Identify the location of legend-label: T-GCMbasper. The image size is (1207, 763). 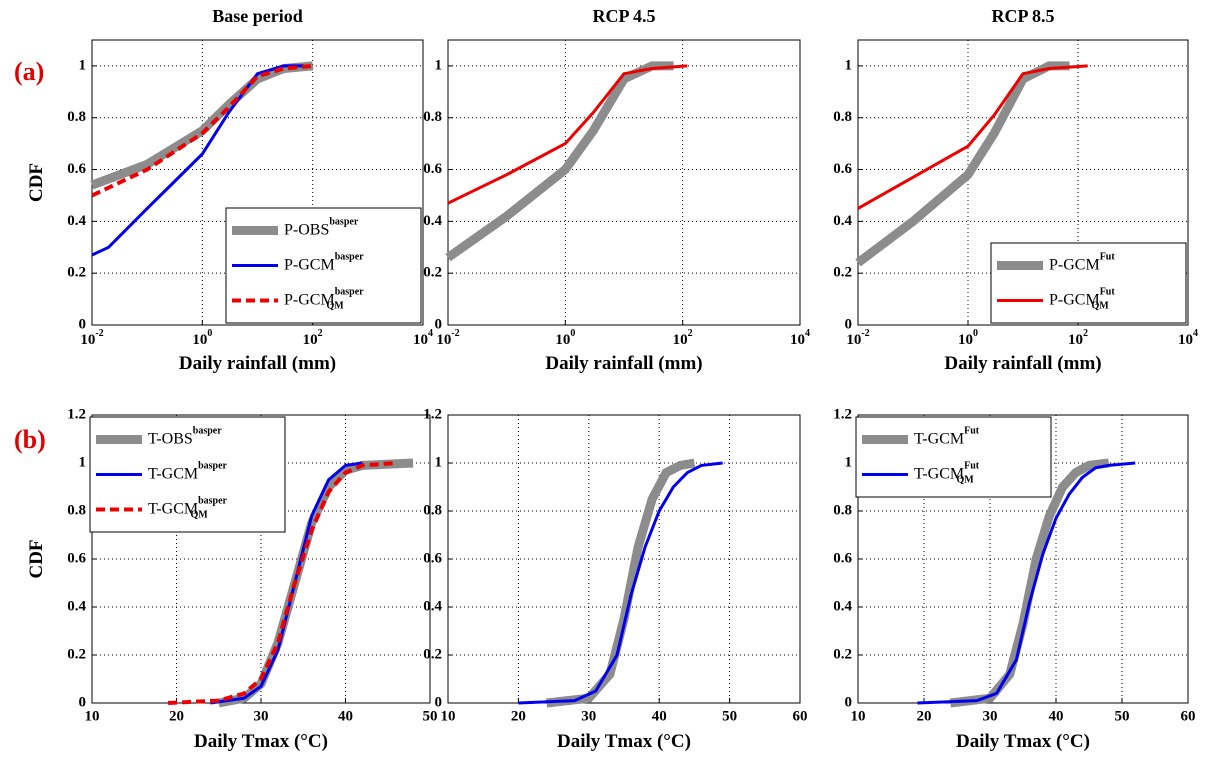
(188, 471).